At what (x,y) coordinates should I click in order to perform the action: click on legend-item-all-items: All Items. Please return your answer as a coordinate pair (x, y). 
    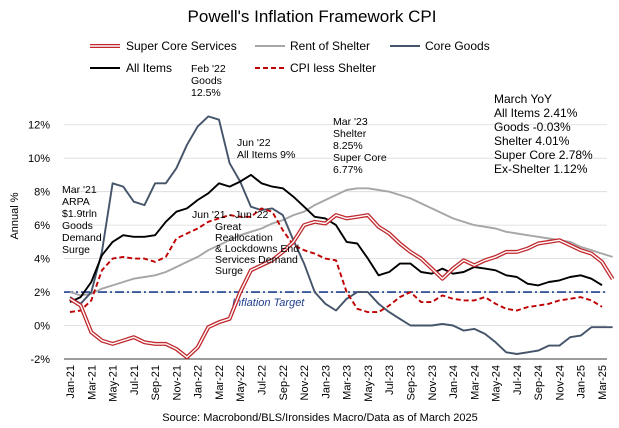
    Looking at the image, I should click on (131, 68).